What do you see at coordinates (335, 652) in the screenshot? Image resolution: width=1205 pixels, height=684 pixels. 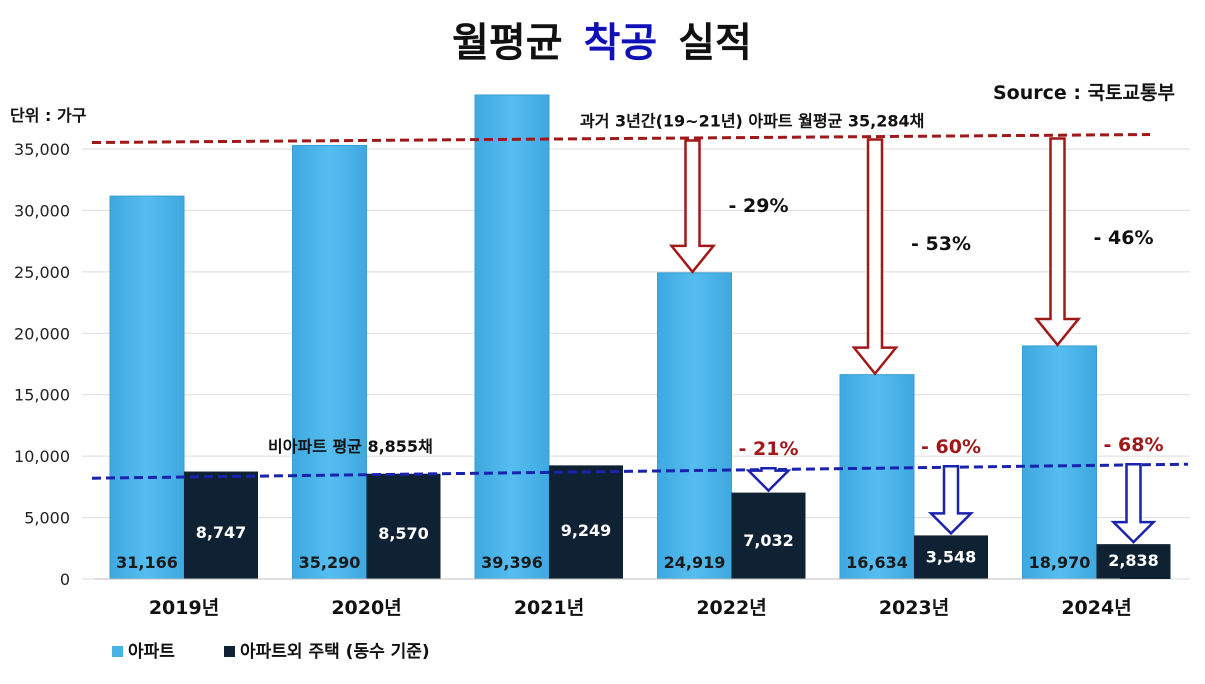 I see `legend-label-non-apartment: 아파트외 주택 (동수 기준)` at bounding box center [335, 652].